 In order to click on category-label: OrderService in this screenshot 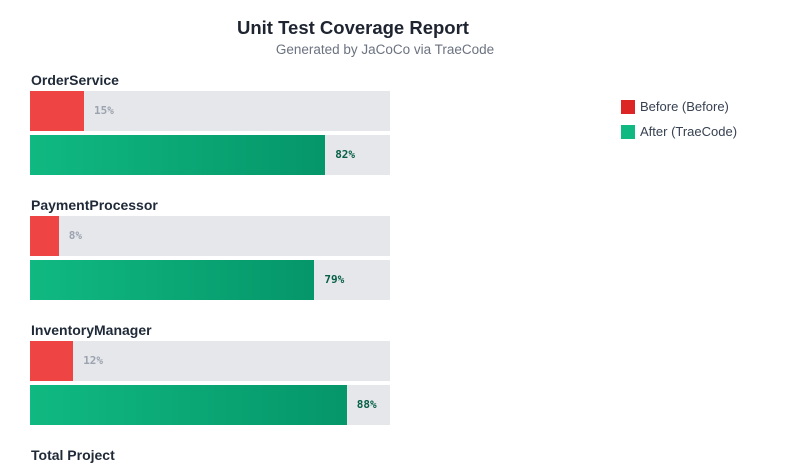, I will do `click(75, 80)`.